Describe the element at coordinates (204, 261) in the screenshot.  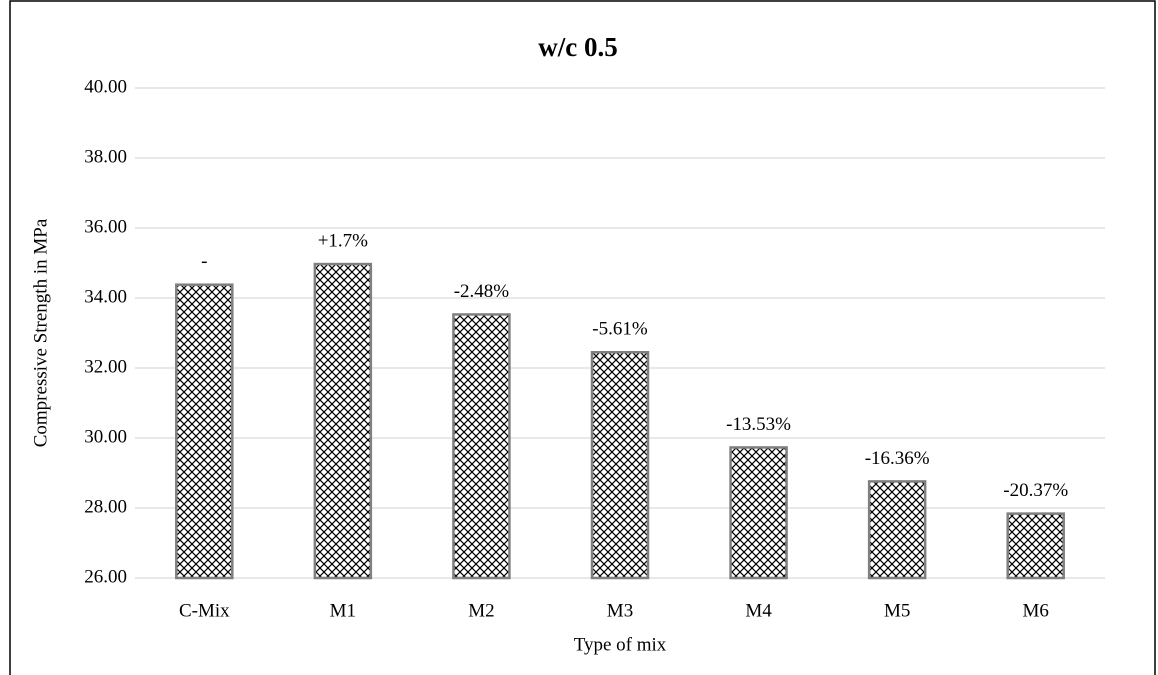
I see `annotation: -` at that location.